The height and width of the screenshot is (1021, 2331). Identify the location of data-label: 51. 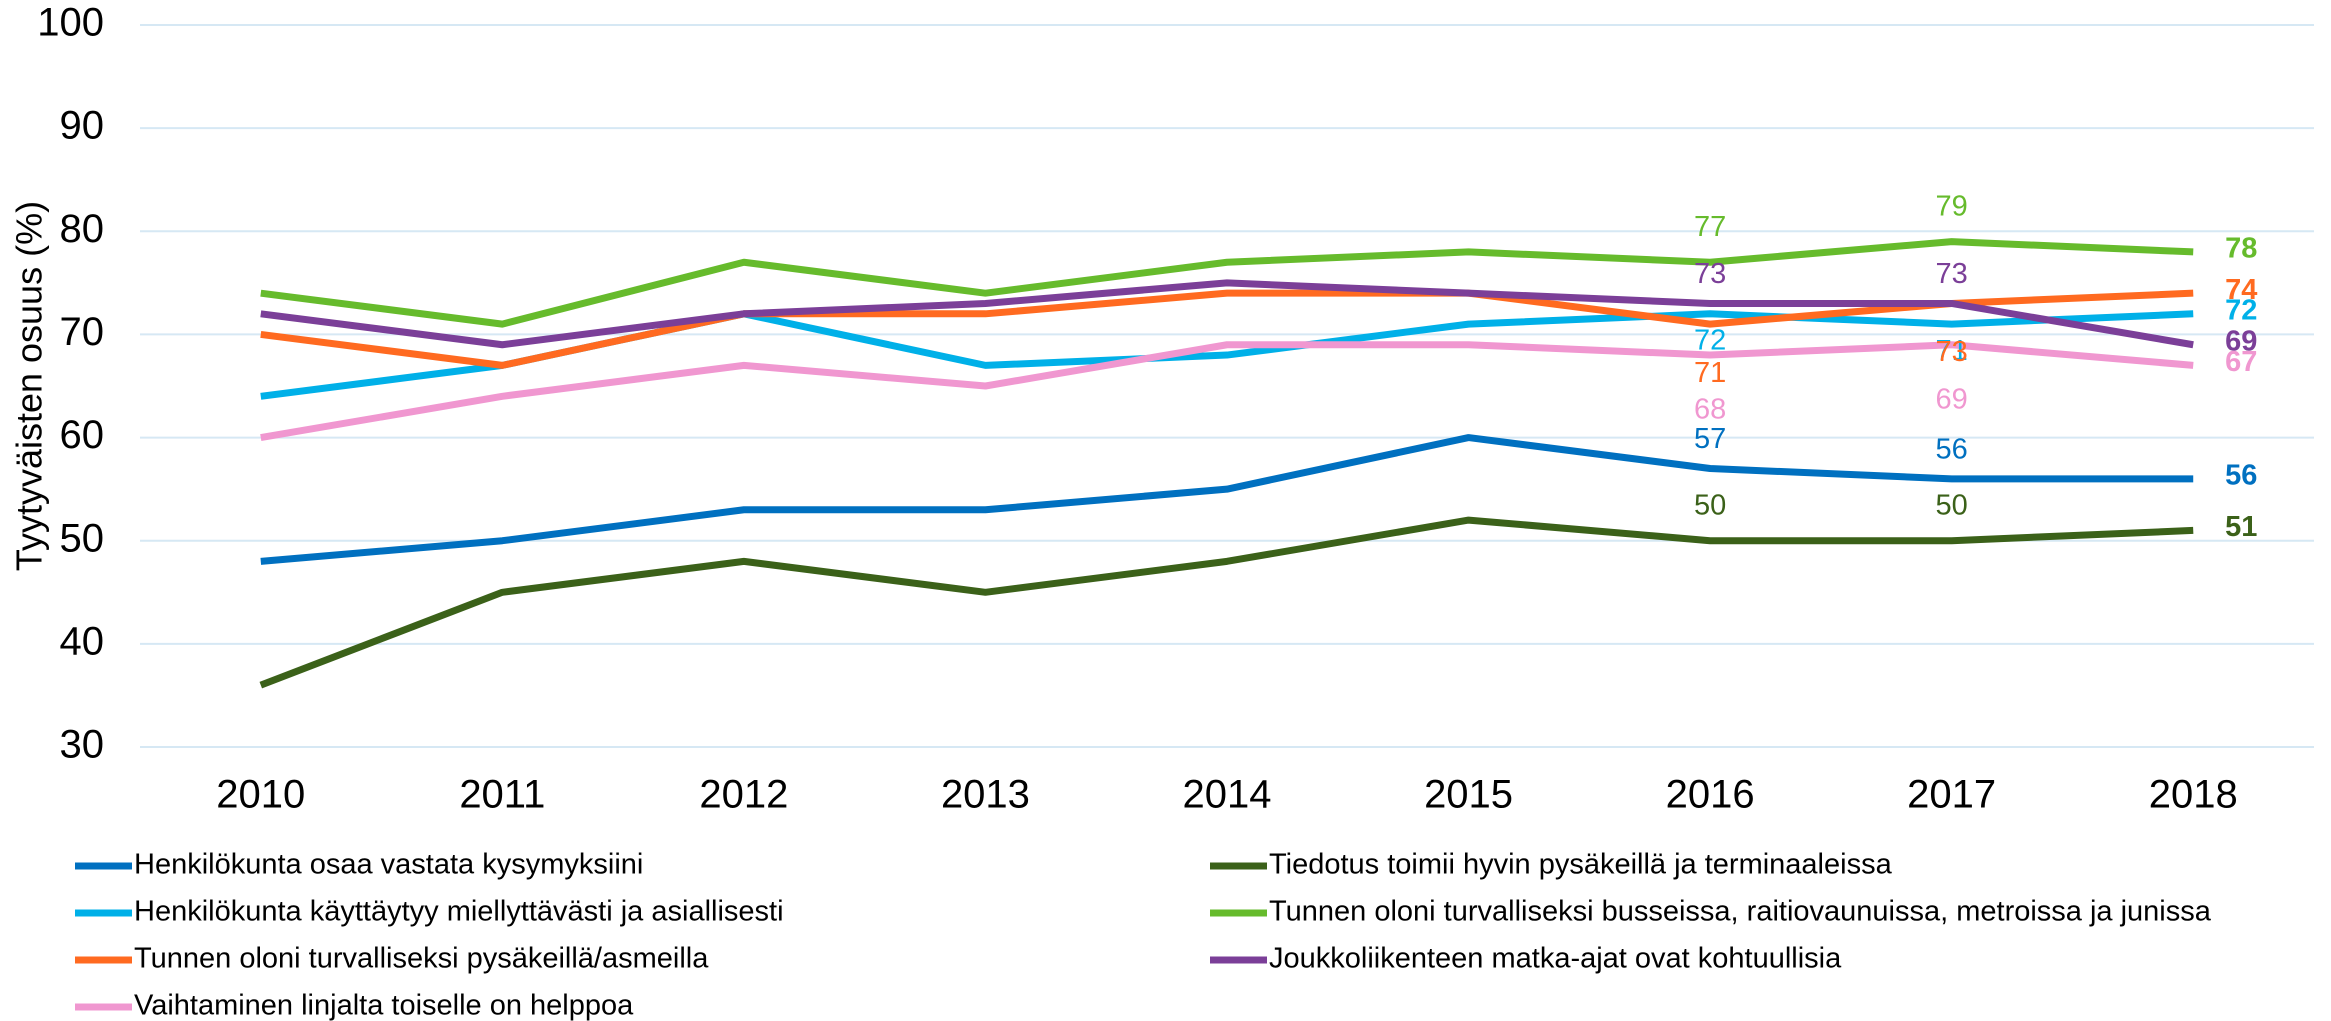
(2241, 527).